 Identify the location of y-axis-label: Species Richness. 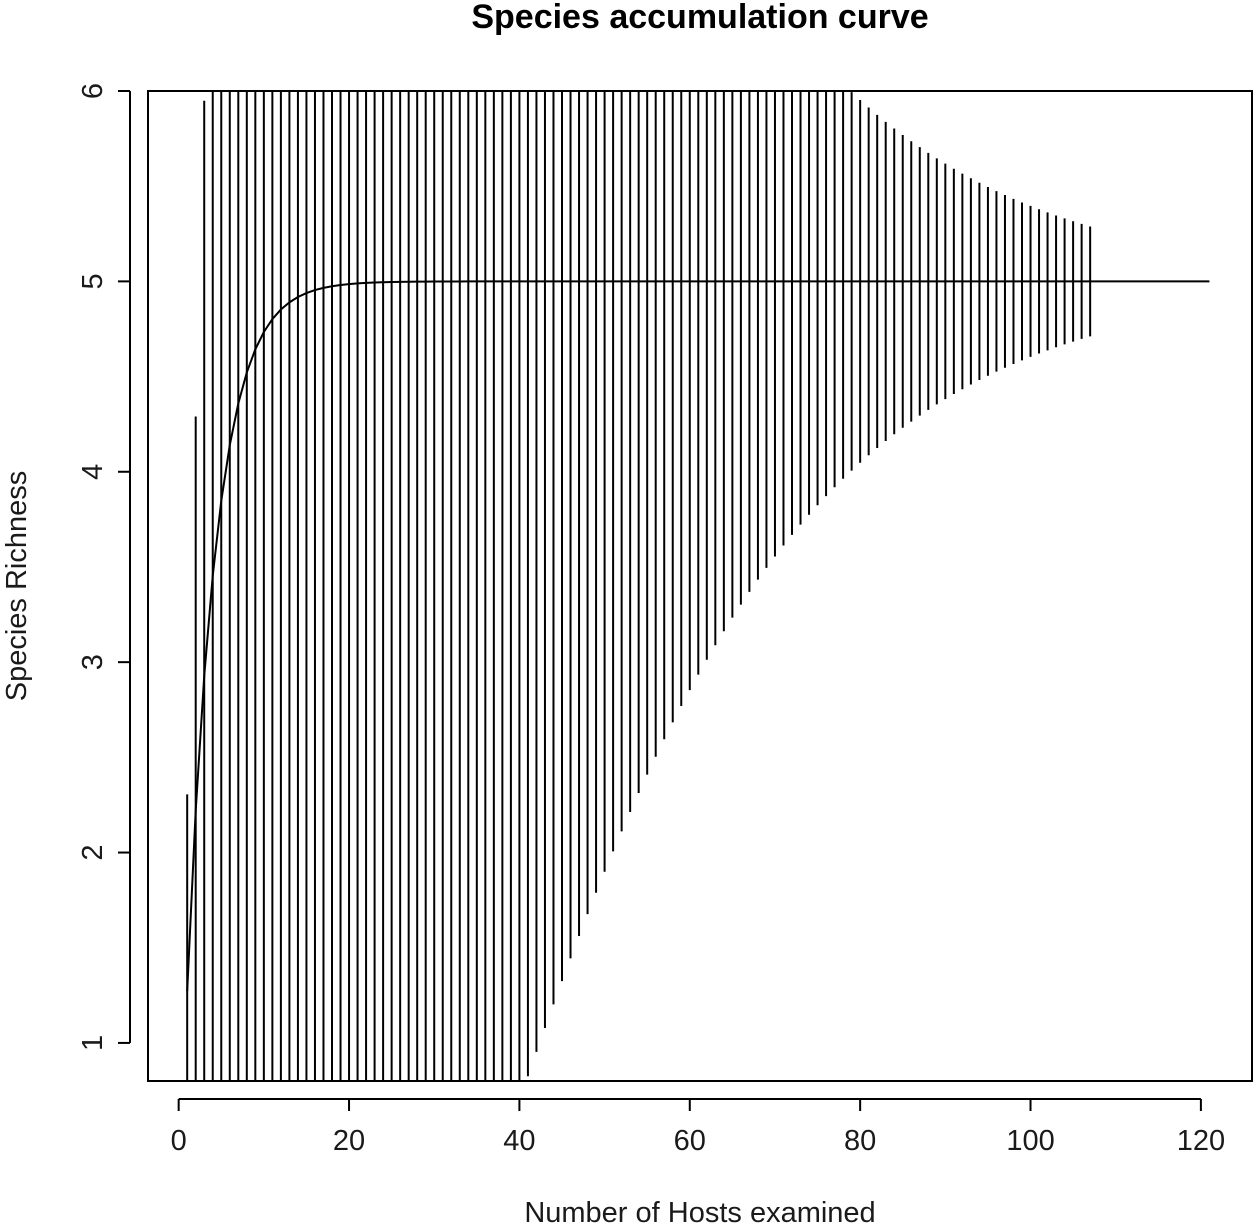
(17, 586).